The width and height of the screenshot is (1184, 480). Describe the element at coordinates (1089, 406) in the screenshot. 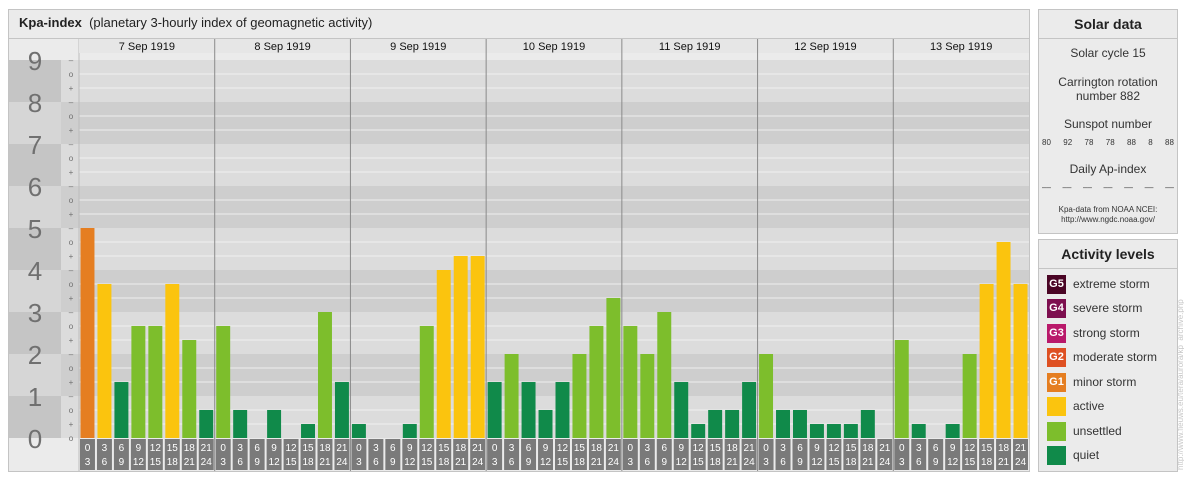

I see `level-label: active` at that location.